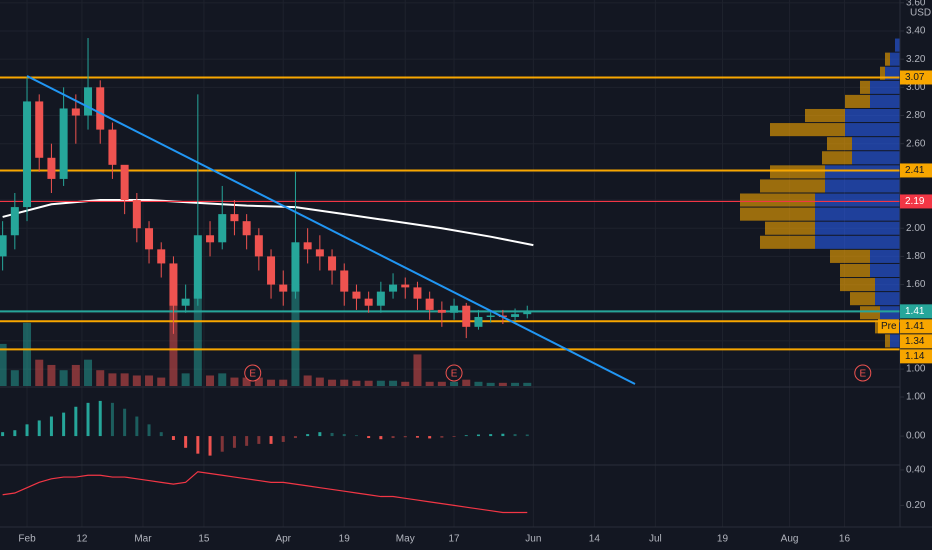 Image resolution: width=932 pixels, height=550 pixels. Describe the element at coordinates (916, 470) in the screenshot. I see `y-tick-label: 0.40` at that location.